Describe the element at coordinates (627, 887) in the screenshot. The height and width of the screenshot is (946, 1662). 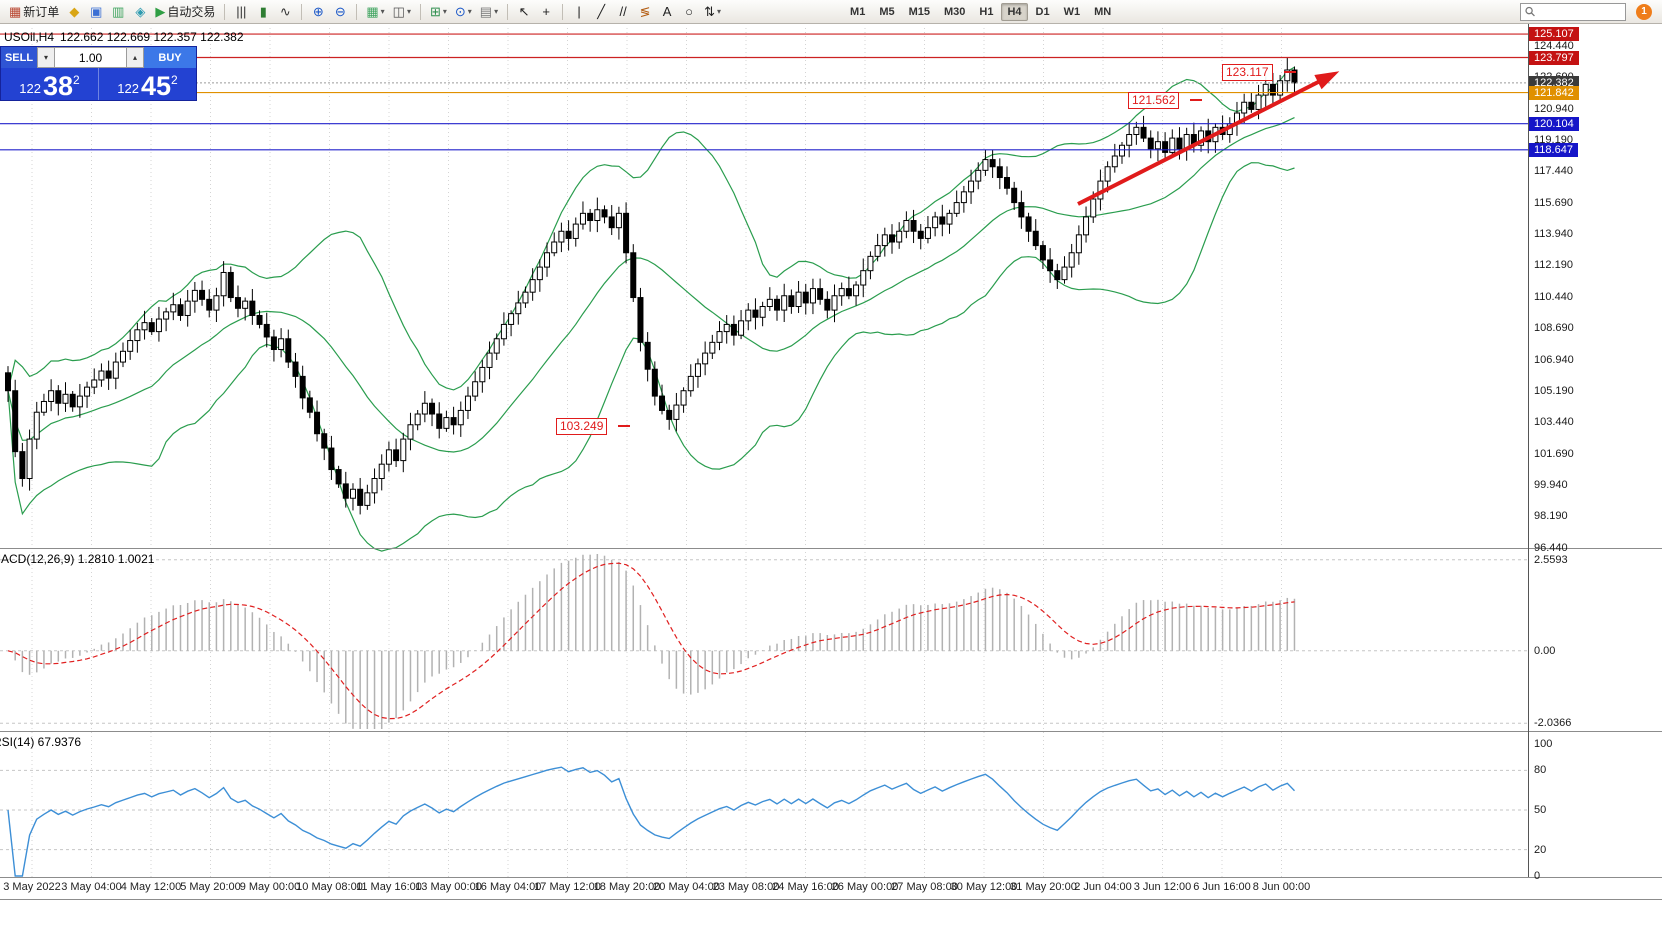
I see `time-axis-label: 18 May 20:00` at that location.